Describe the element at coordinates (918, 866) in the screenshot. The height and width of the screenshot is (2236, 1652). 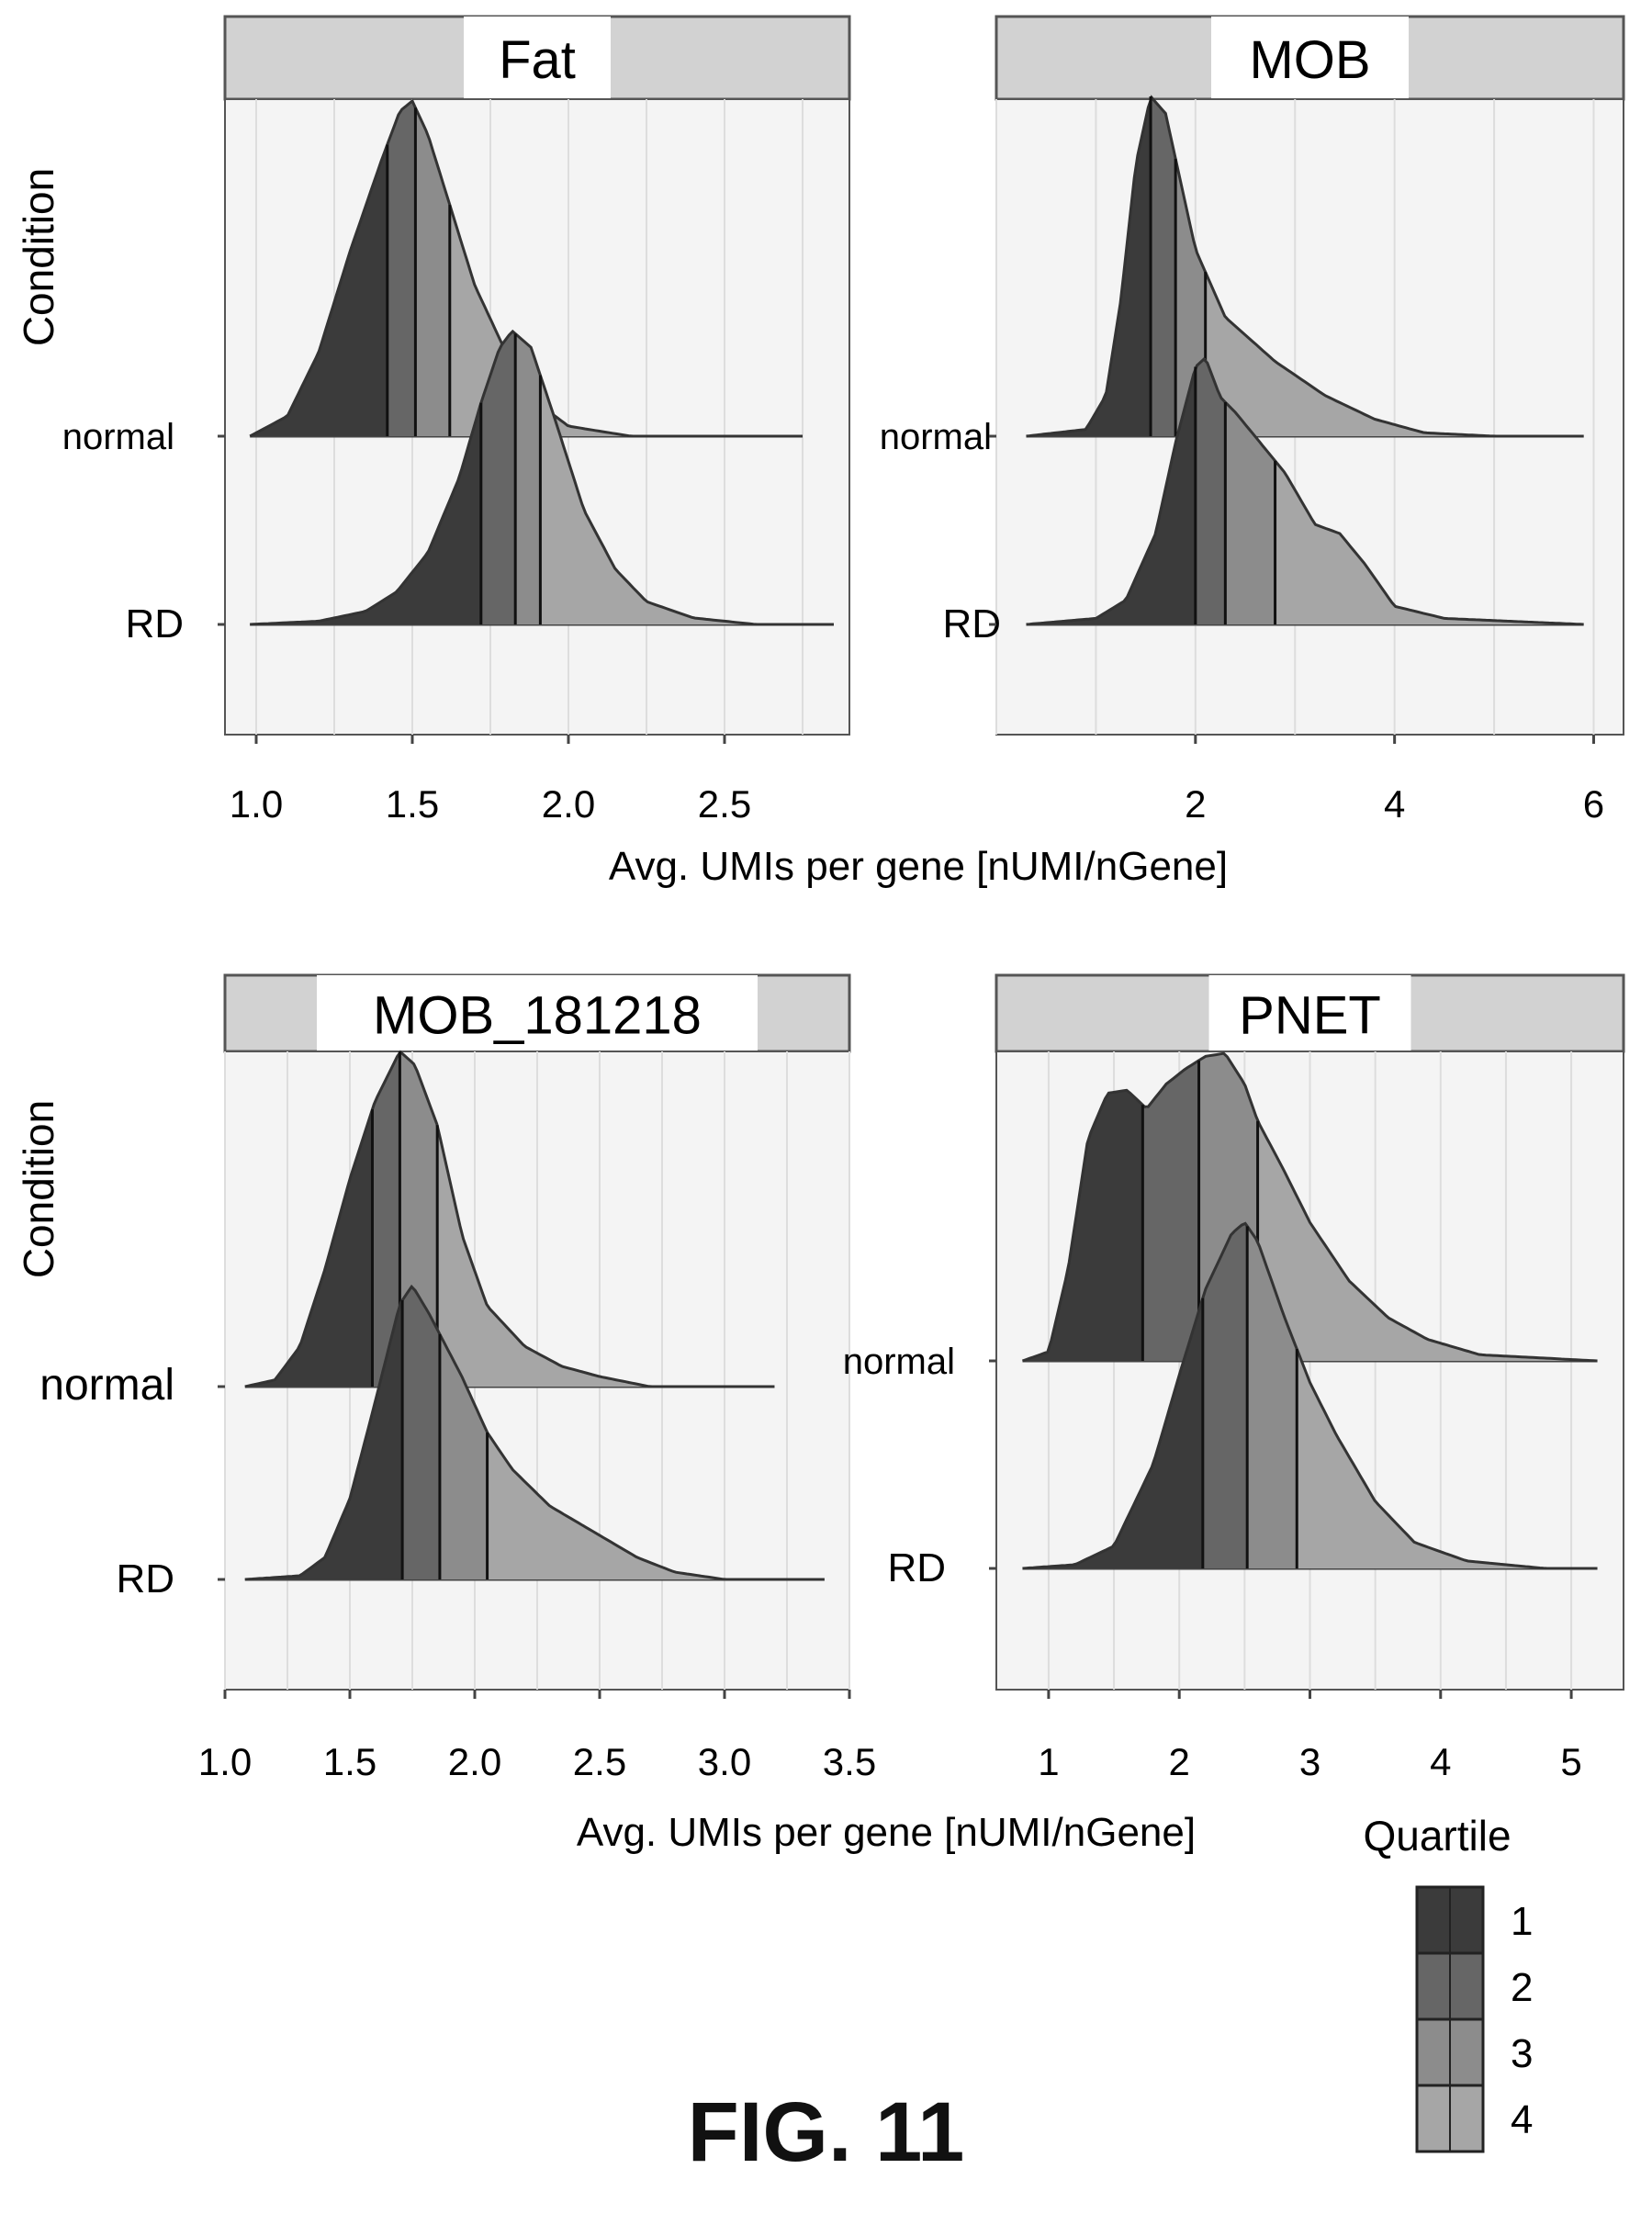
I see `x-axis-label-top: Avg. UMIs per gene [nUMI/nGene]` at that location.